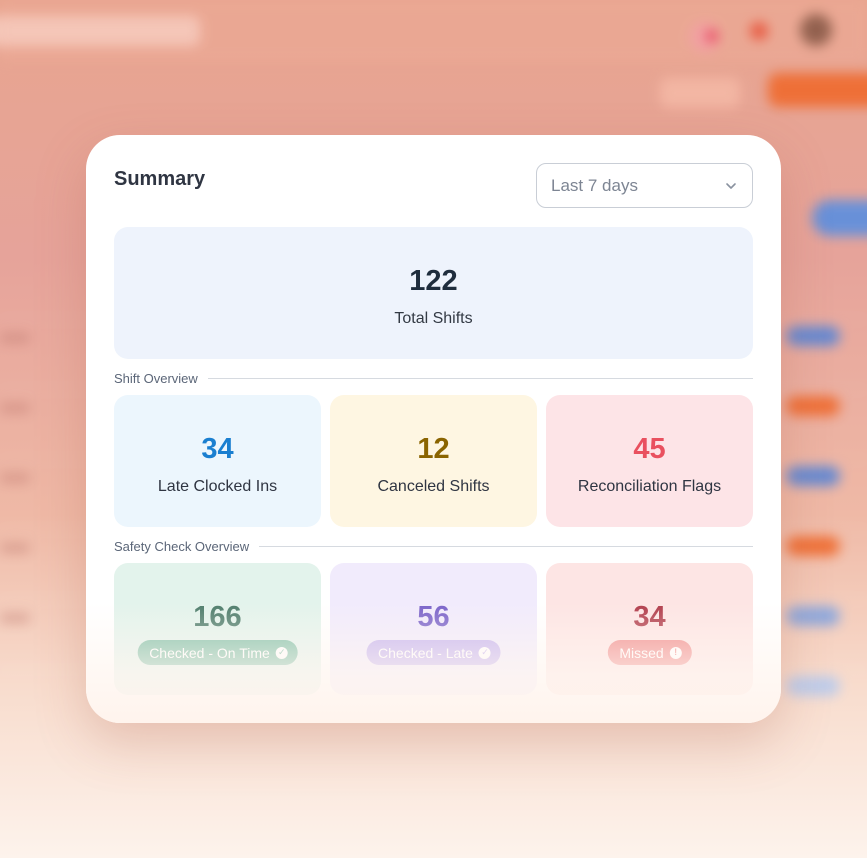 Image resolution: width=867 pixels, height=858 pixels. What do you see at coordinates (700, 93) in the screenshot?
I see `secondary-button` at bounding box center [700, 93].